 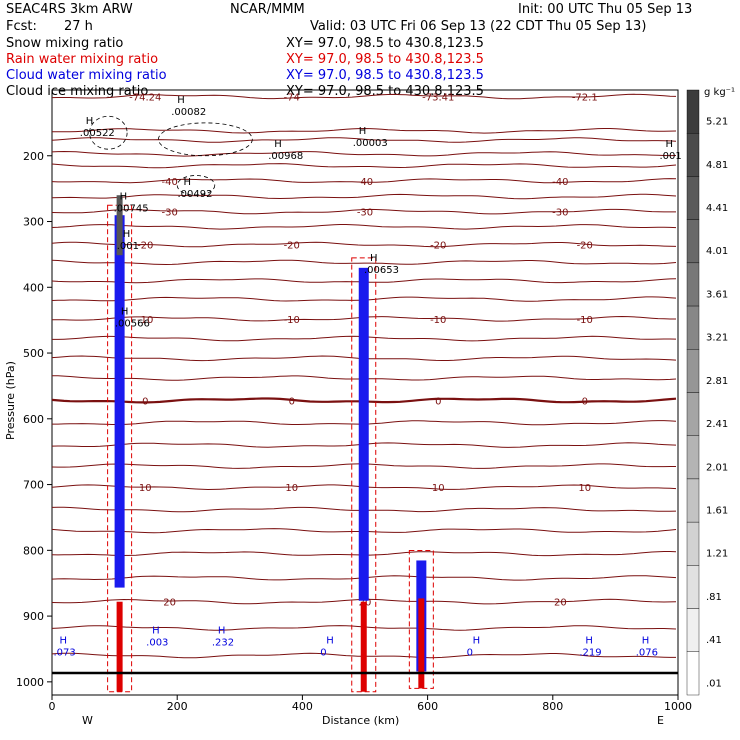 I want to click on max-value-label: .073, so click(x=65, y=653).